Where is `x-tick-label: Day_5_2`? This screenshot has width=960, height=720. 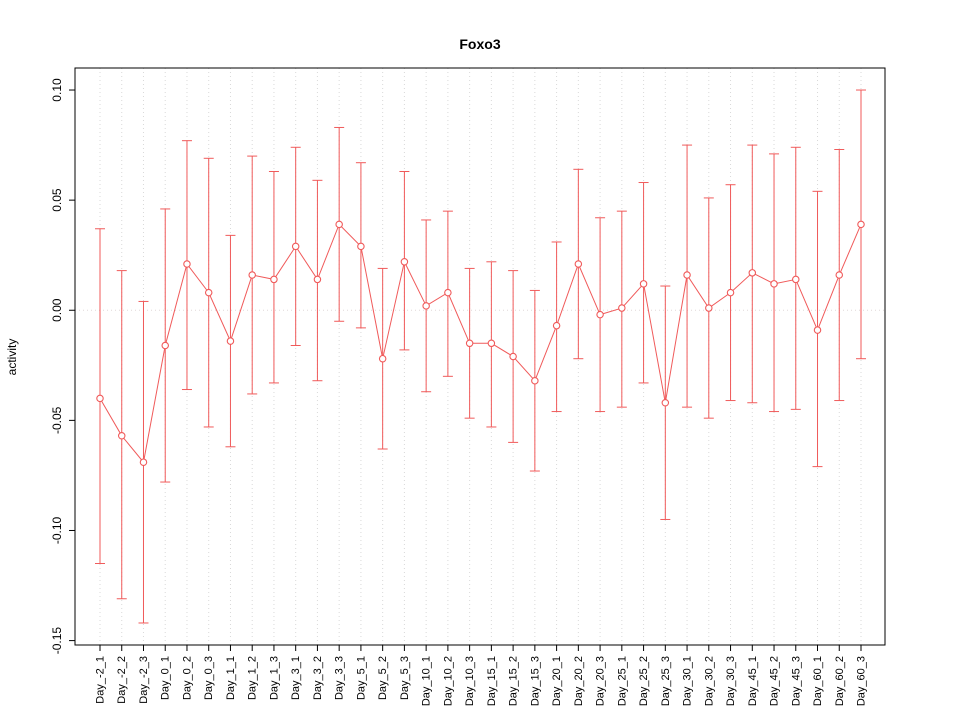
x-tick-label: Day_5_2 is located at coordinates (383, 678).